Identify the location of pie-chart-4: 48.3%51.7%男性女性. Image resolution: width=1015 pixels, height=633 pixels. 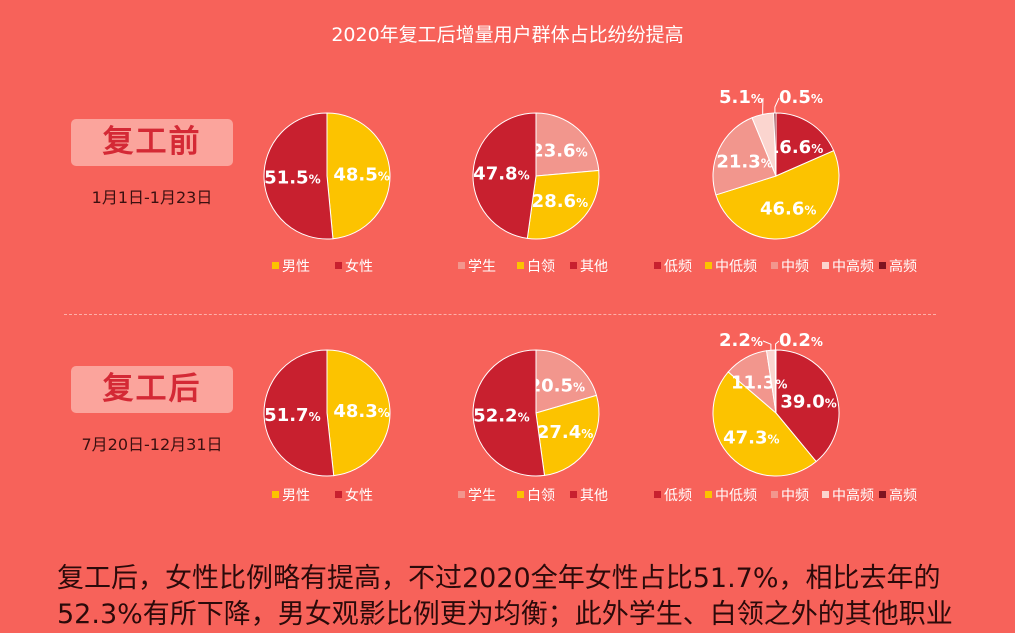
(327, 427).